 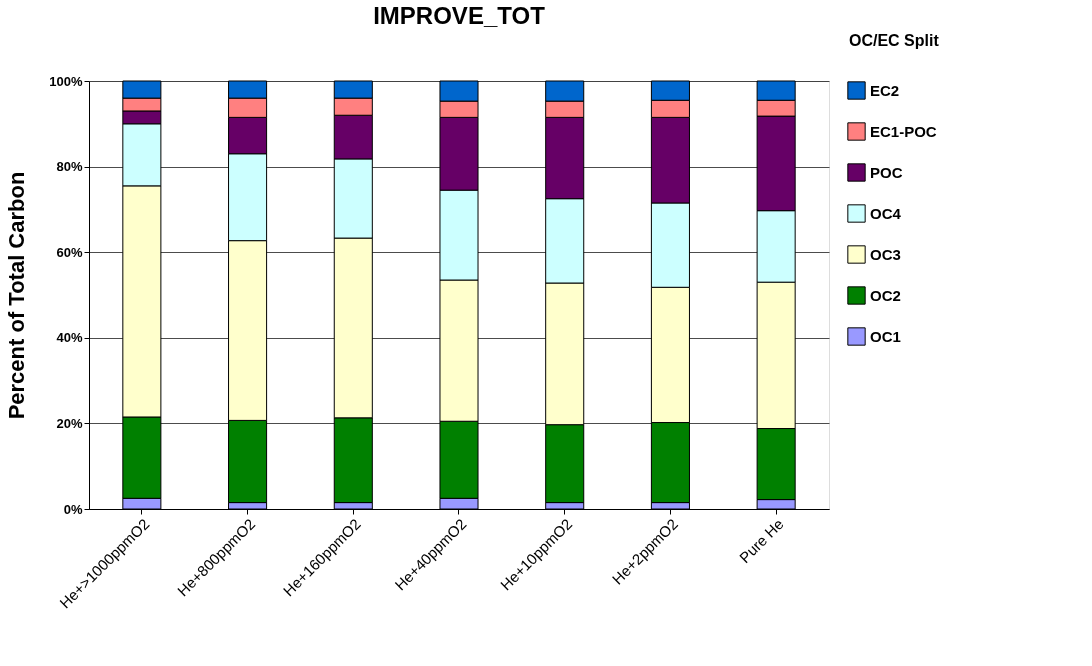 I want to click on legend-label: EC2, so click(x=885, y=90).